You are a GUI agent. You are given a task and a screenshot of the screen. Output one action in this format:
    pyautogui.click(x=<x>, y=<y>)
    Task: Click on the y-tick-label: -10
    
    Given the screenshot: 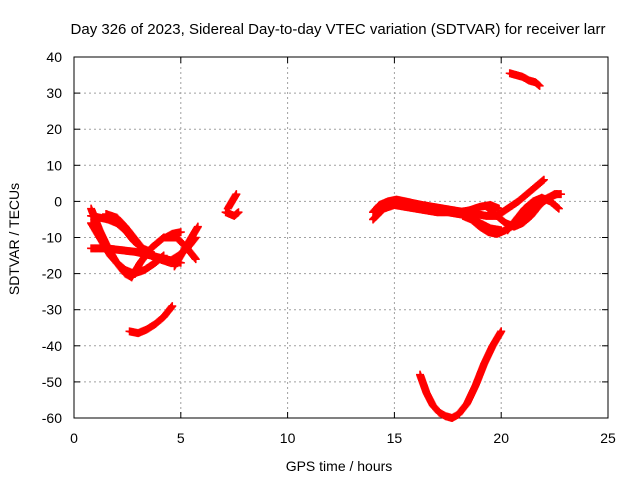 What is the action you would take?
    pyautogui.click(x=52, y=238)
    